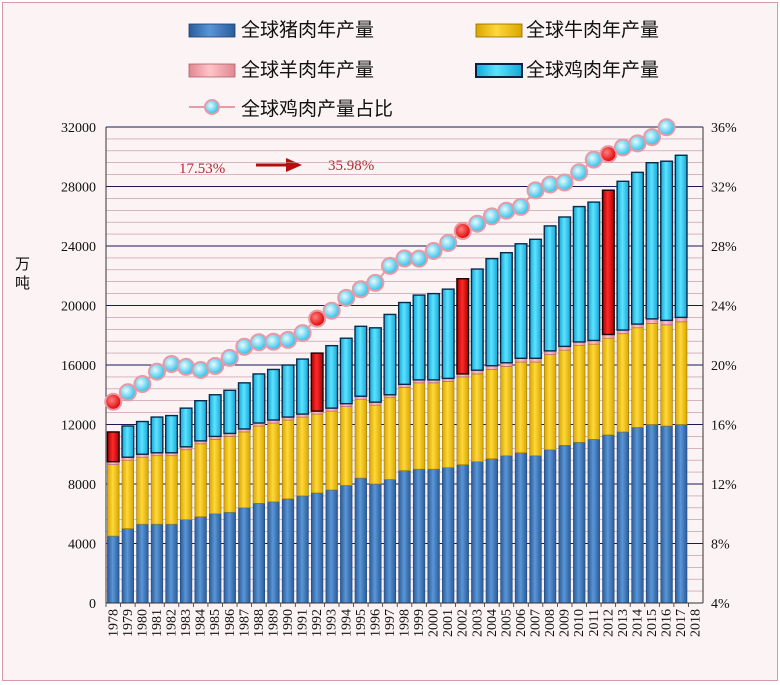  Describe the element at coordinates (536, 623) in the screenshot. I see `x-tick-label: 2007` at that location.